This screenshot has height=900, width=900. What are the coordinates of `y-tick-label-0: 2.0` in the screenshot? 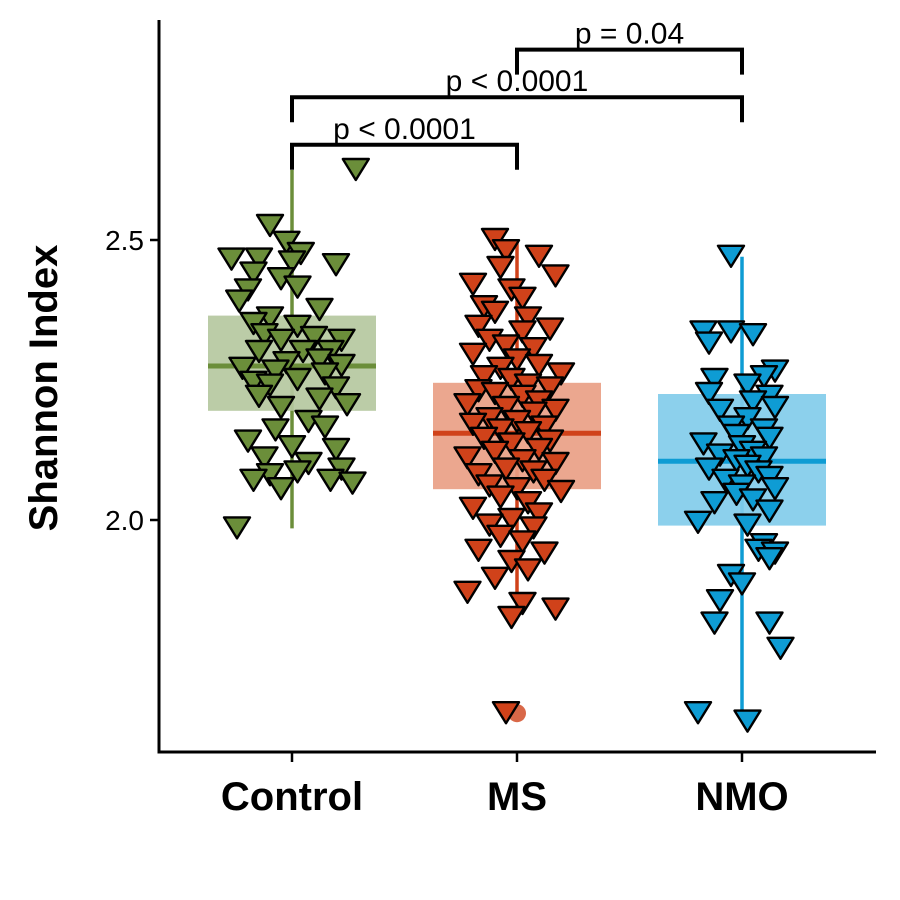 It's located at (124, 520).